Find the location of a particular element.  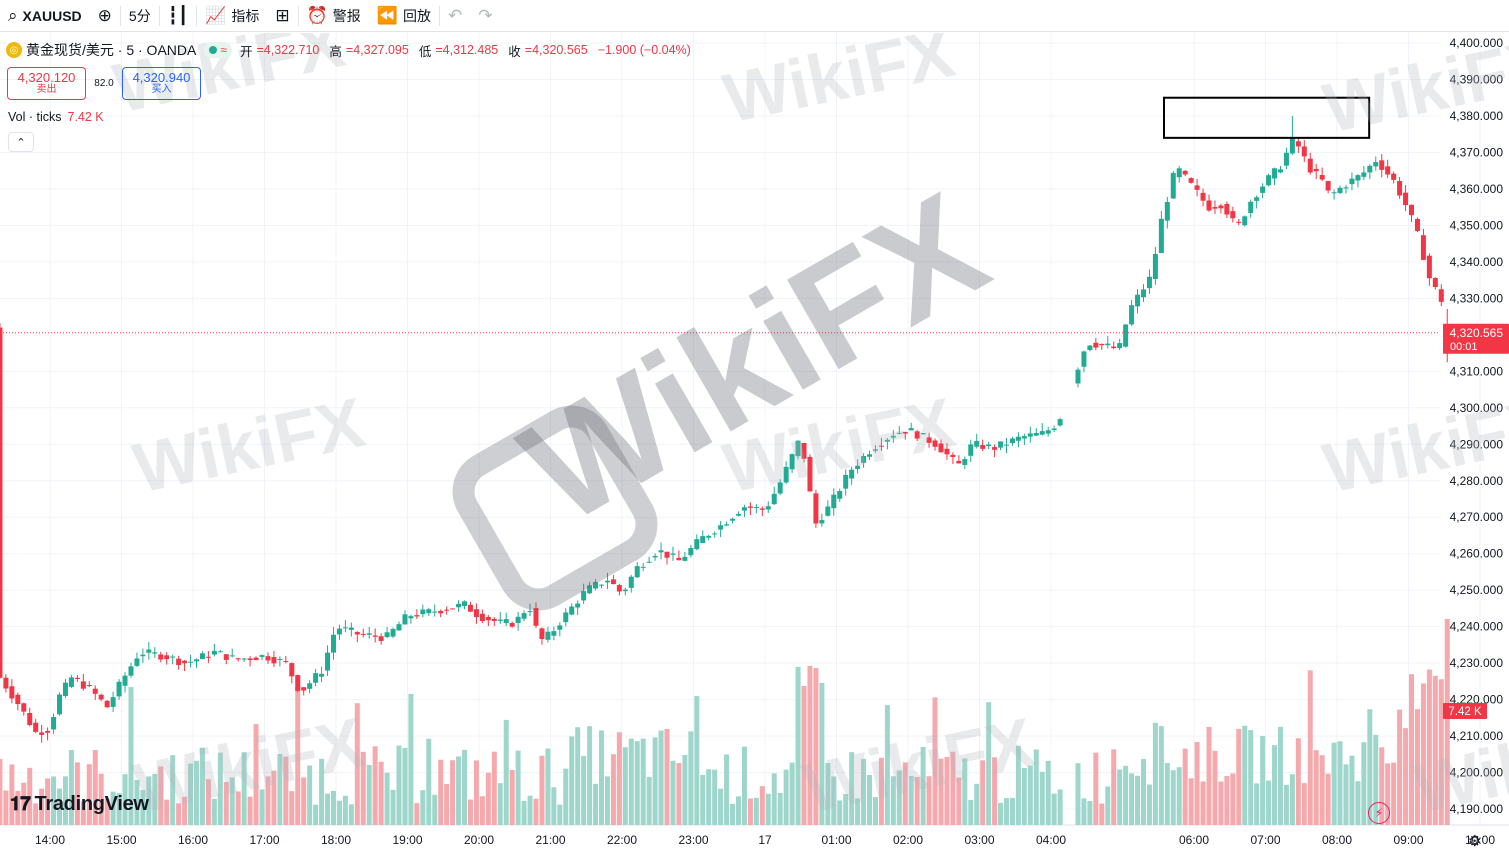

volume-legend: Vol · ticks 7.42 K is located at coordinates (56, 117).